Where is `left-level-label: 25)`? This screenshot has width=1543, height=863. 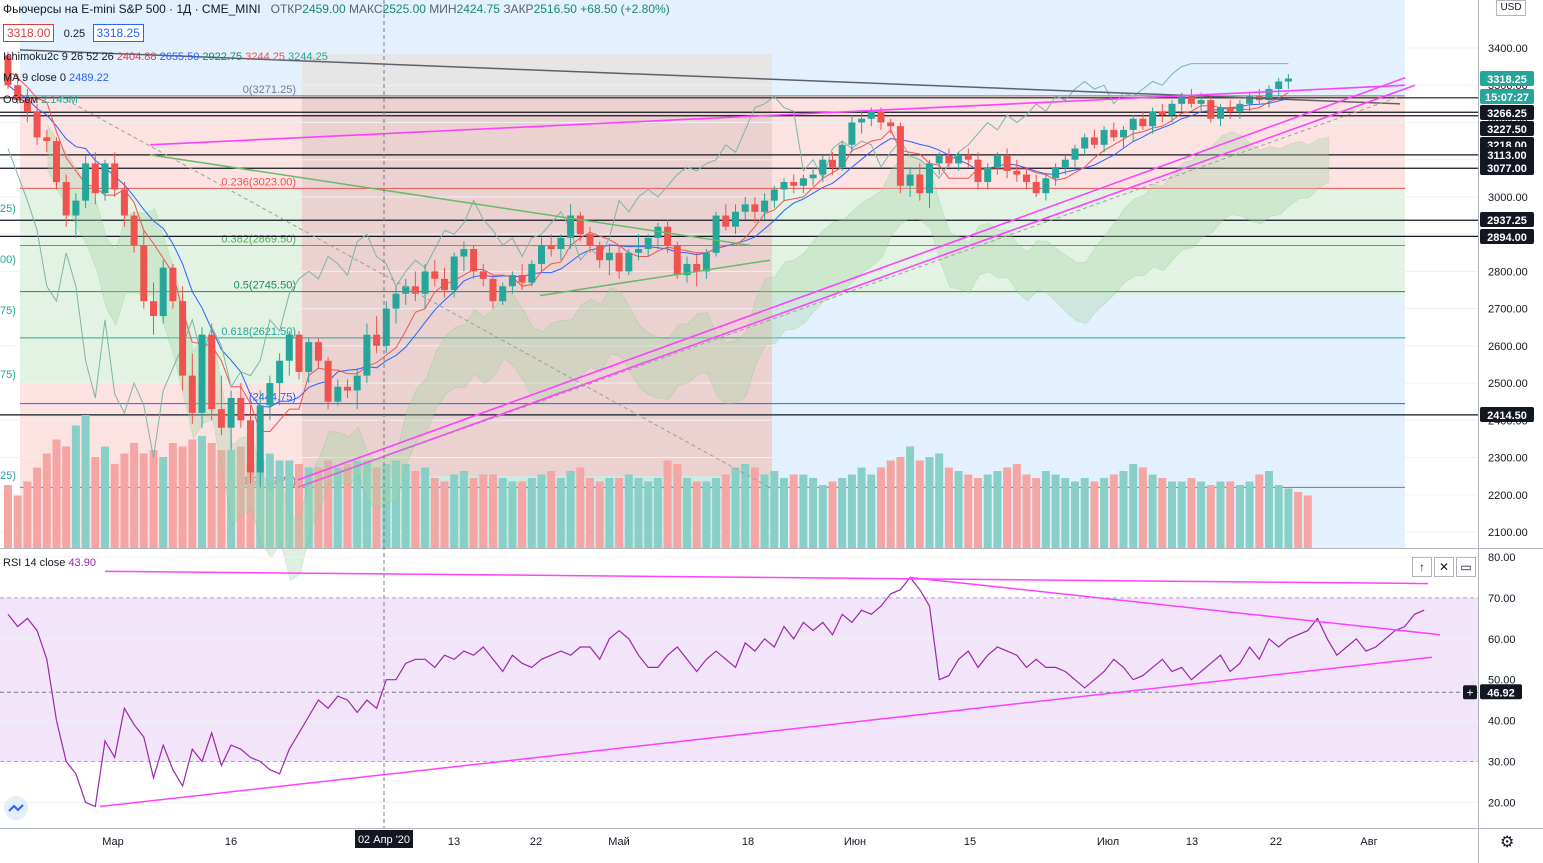
left-level-label: 25) is located at coordinates (8, 209).